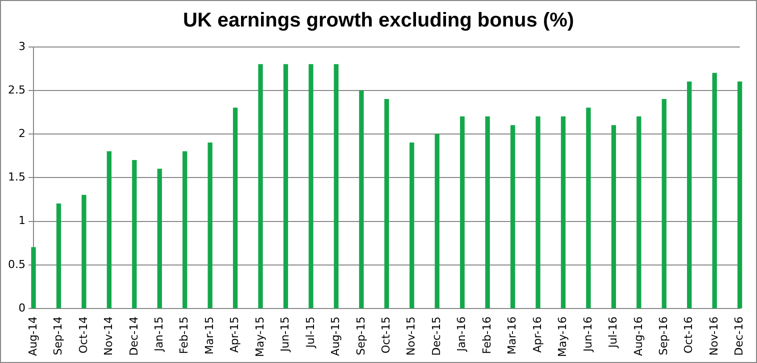  I want to click on x-tick-label: Oct-16, so click(689, 335).